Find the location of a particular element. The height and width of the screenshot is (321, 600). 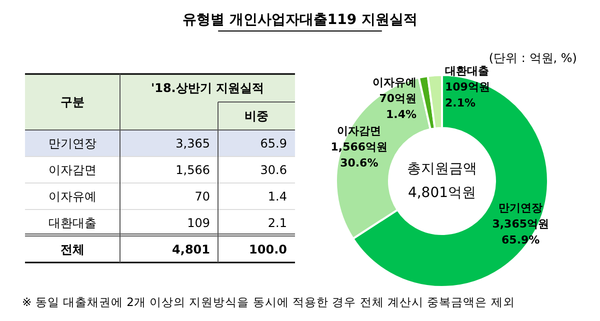

data-label: 65.9 is located at coordinates (273, 143).